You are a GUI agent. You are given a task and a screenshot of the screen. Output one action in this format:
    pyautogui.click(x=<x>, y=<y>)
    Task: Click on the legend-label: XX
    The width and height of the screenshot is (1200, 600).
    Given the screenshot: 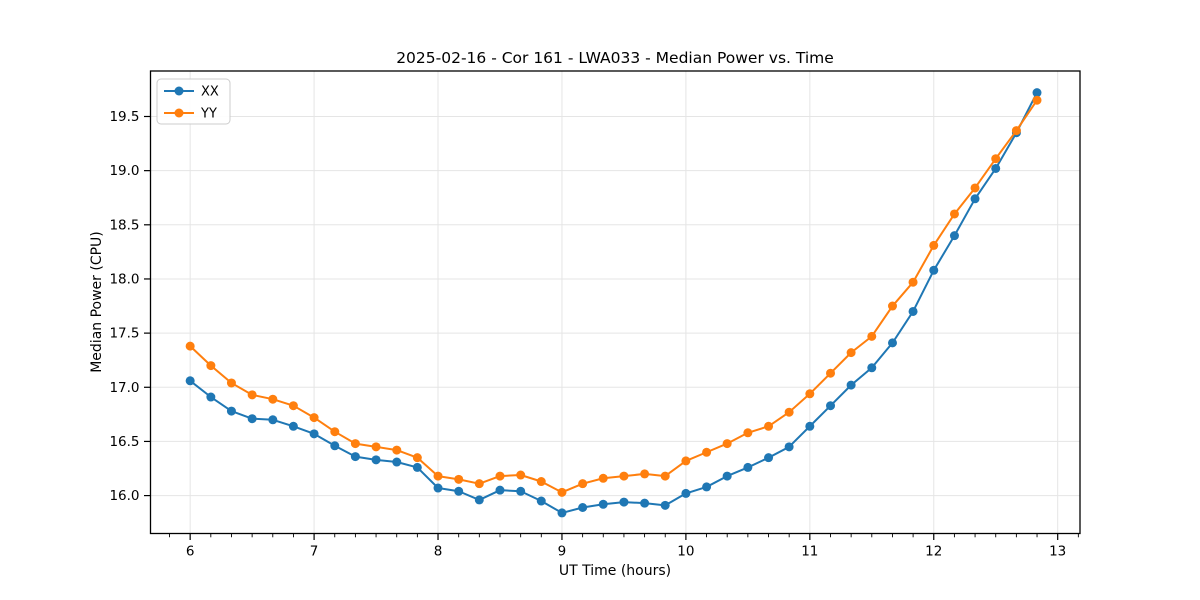 What is the action you would take?
    pyautogui.click(x=210, y=92)
    